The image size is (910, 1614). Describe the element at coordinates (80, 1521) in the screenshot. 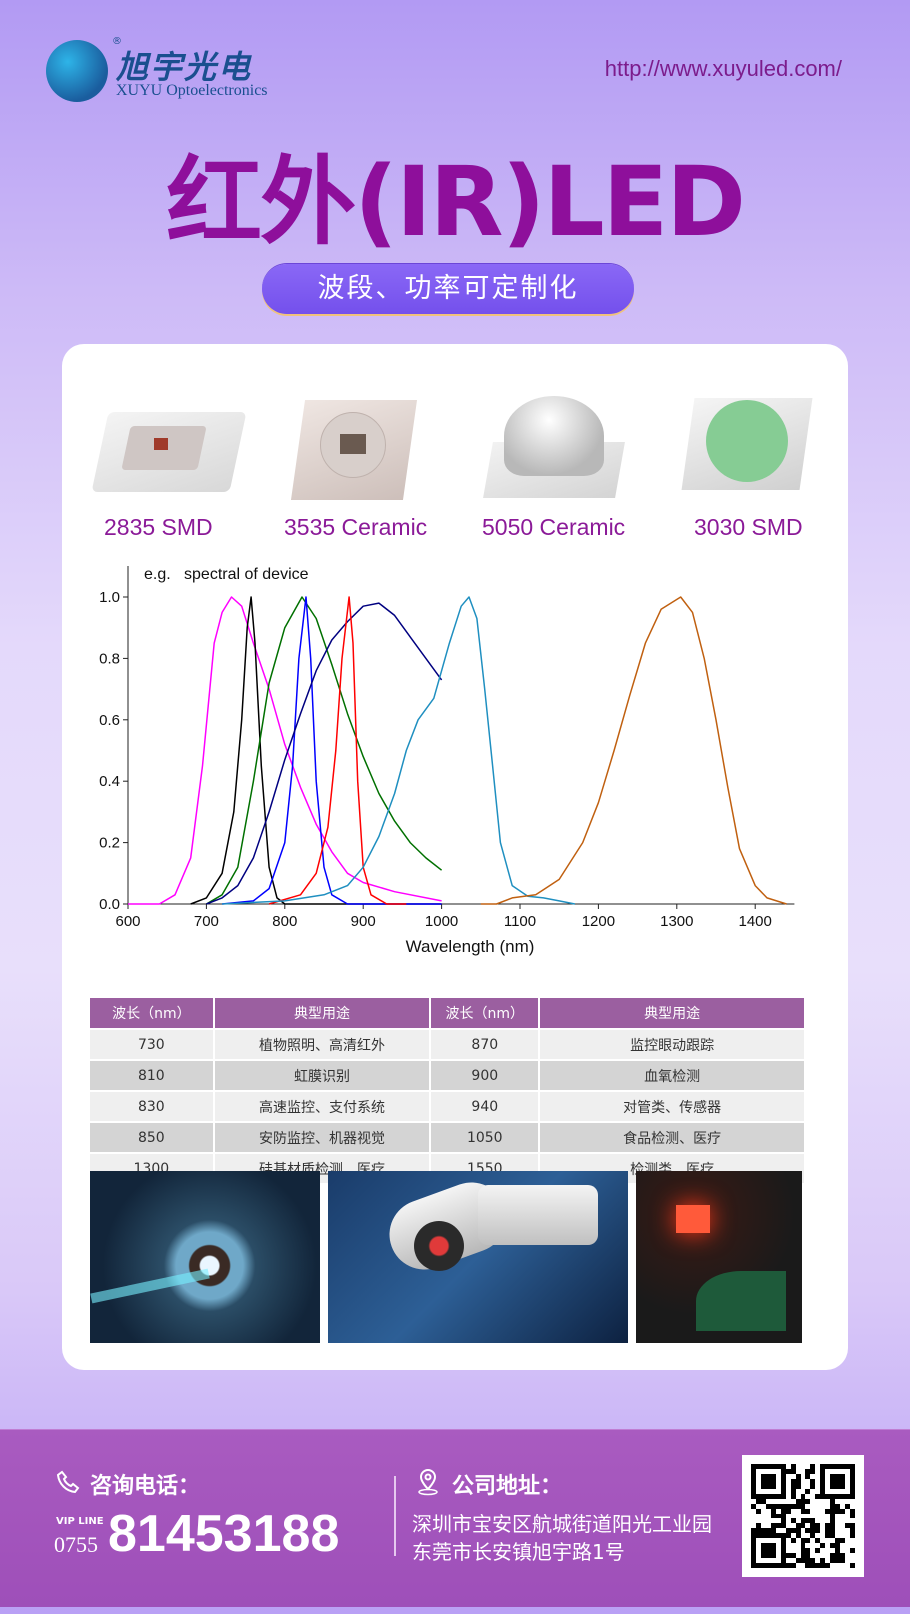

I see `vip-line-label: VIP LINE` at that location.